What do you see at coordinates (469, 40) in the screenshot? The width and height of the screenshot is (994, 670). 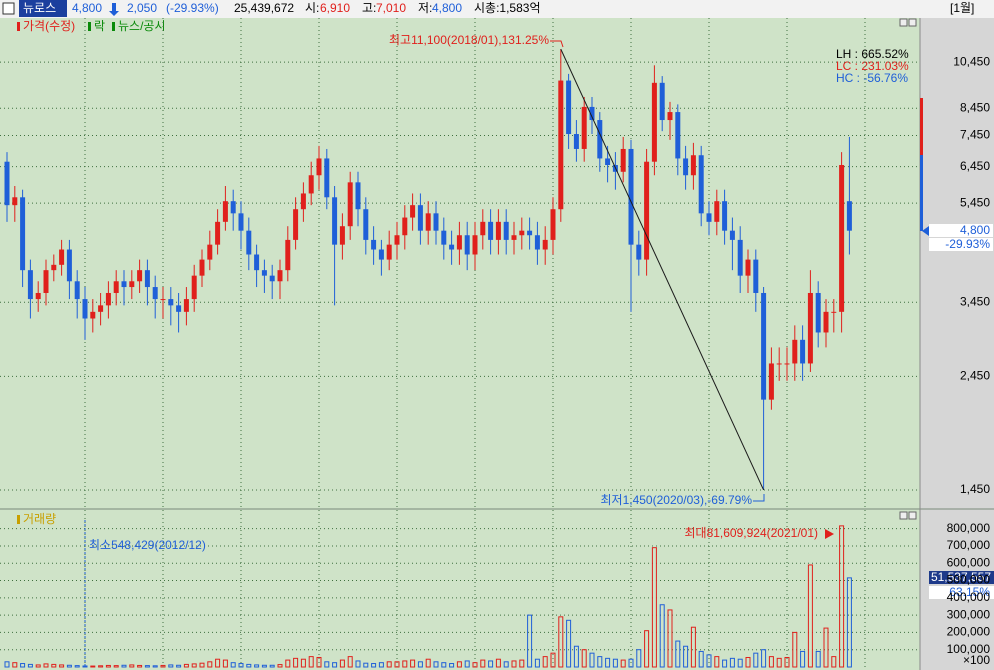 I see `high-annotation: 최고11,100(2018/01),131.25%` at bounding box center [469, 40].